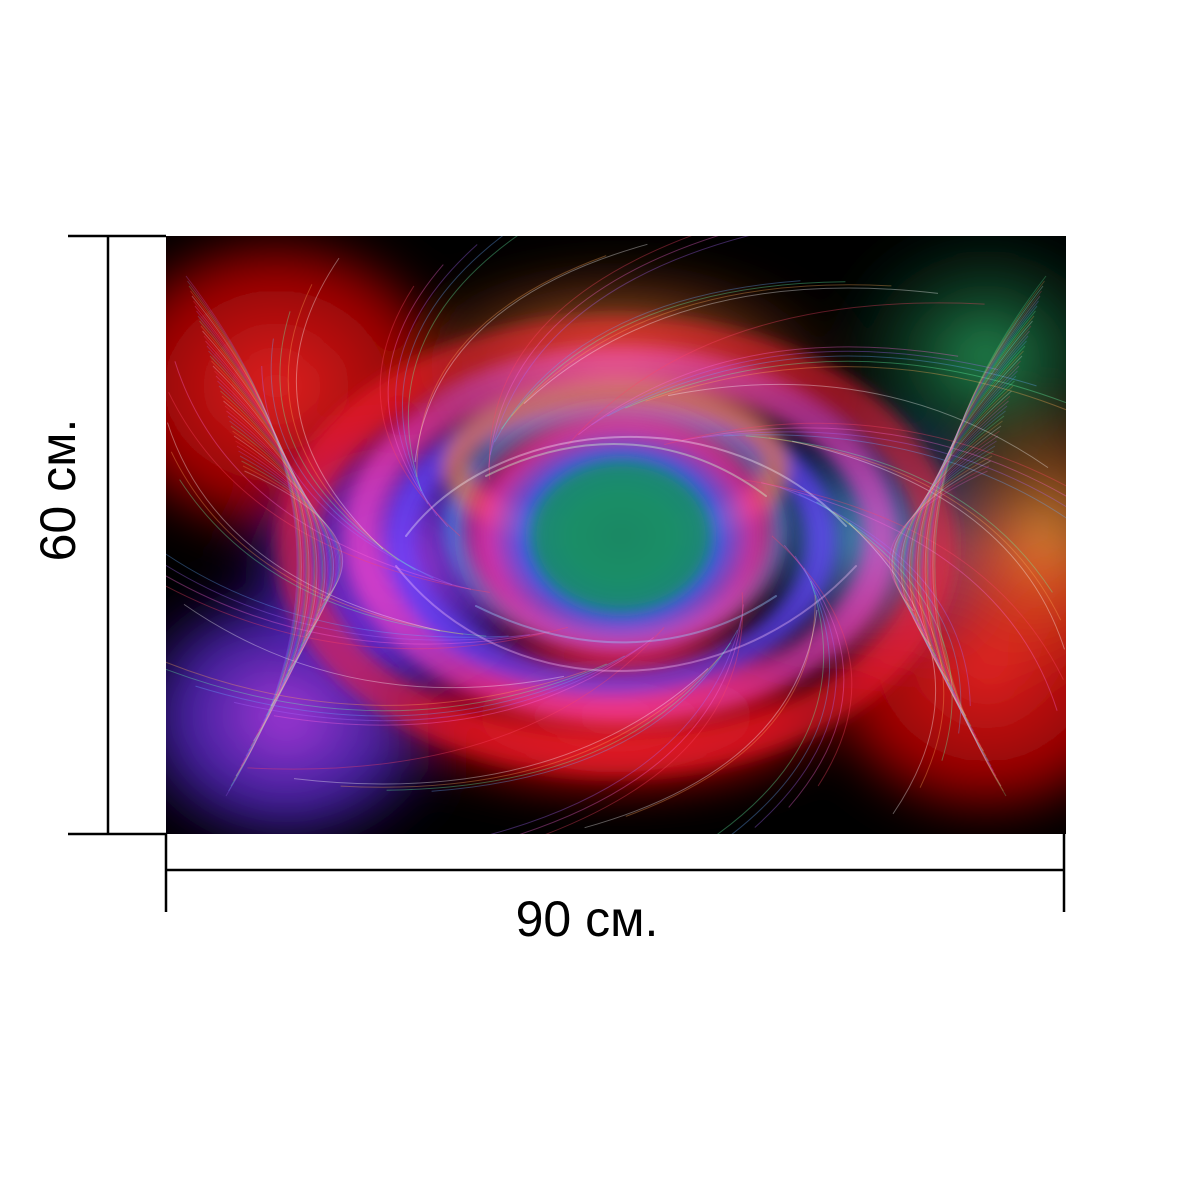  Describe the element at coordinates (587, 919) in the screenshot. I see `width-label: 90 см.` at that location.